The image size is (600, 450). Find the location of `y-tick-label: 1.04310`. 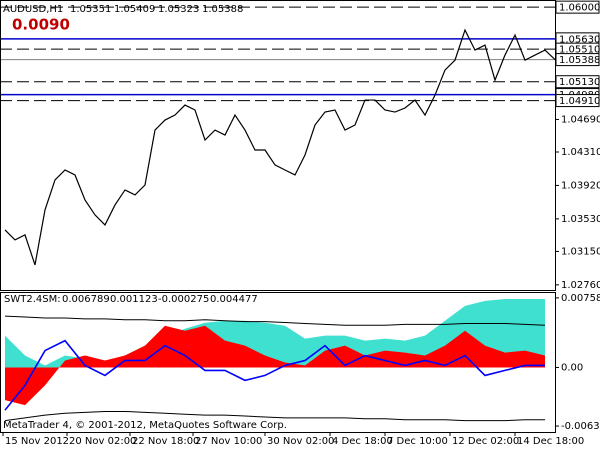

y-tick-label: 1.04310 is located at coordinates (580, 152).